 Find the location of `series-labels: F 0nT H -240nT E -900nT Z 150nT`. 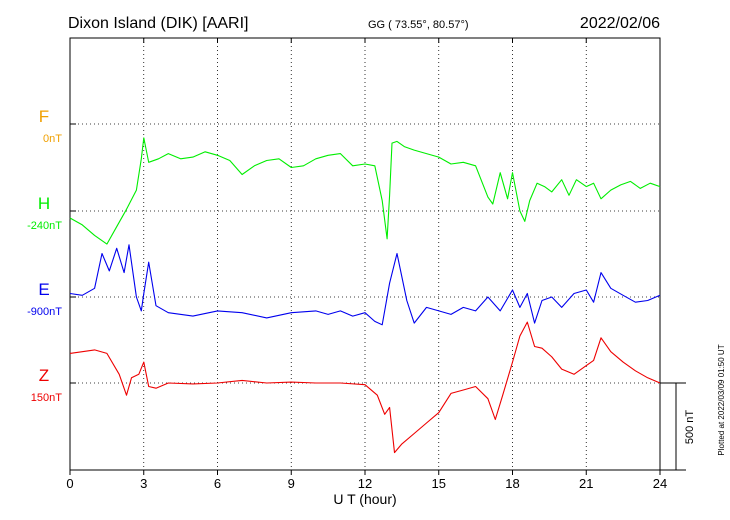

series-labels: F 0nT H -240nT E -900nT Z 150nT is located at coordinates (44, 255).